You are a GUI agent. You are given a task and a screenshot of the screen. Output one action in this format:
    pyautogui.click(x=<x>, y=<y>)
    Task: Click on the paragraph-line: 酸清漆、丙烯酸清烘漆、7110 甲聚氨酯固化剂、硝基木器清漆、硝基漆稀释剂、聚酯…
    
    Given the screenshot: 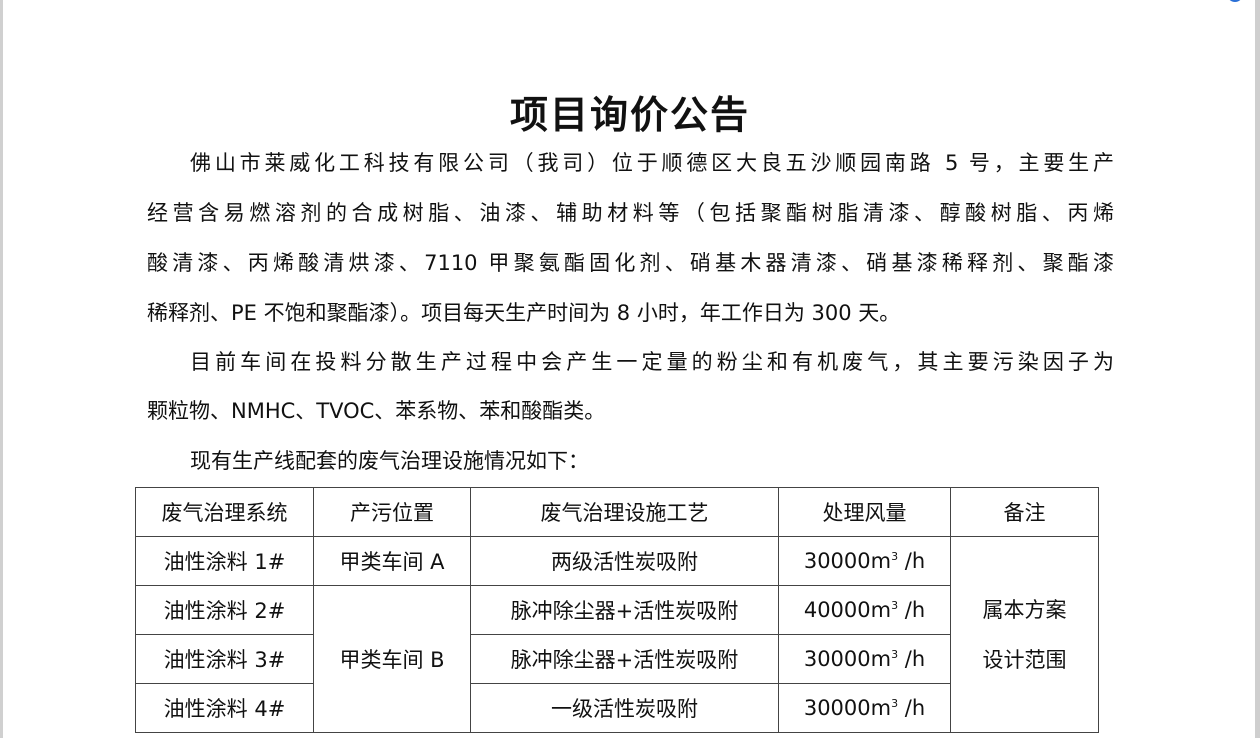 What is the action you would take?
    pyautogui.click(x=630, y=263)
    